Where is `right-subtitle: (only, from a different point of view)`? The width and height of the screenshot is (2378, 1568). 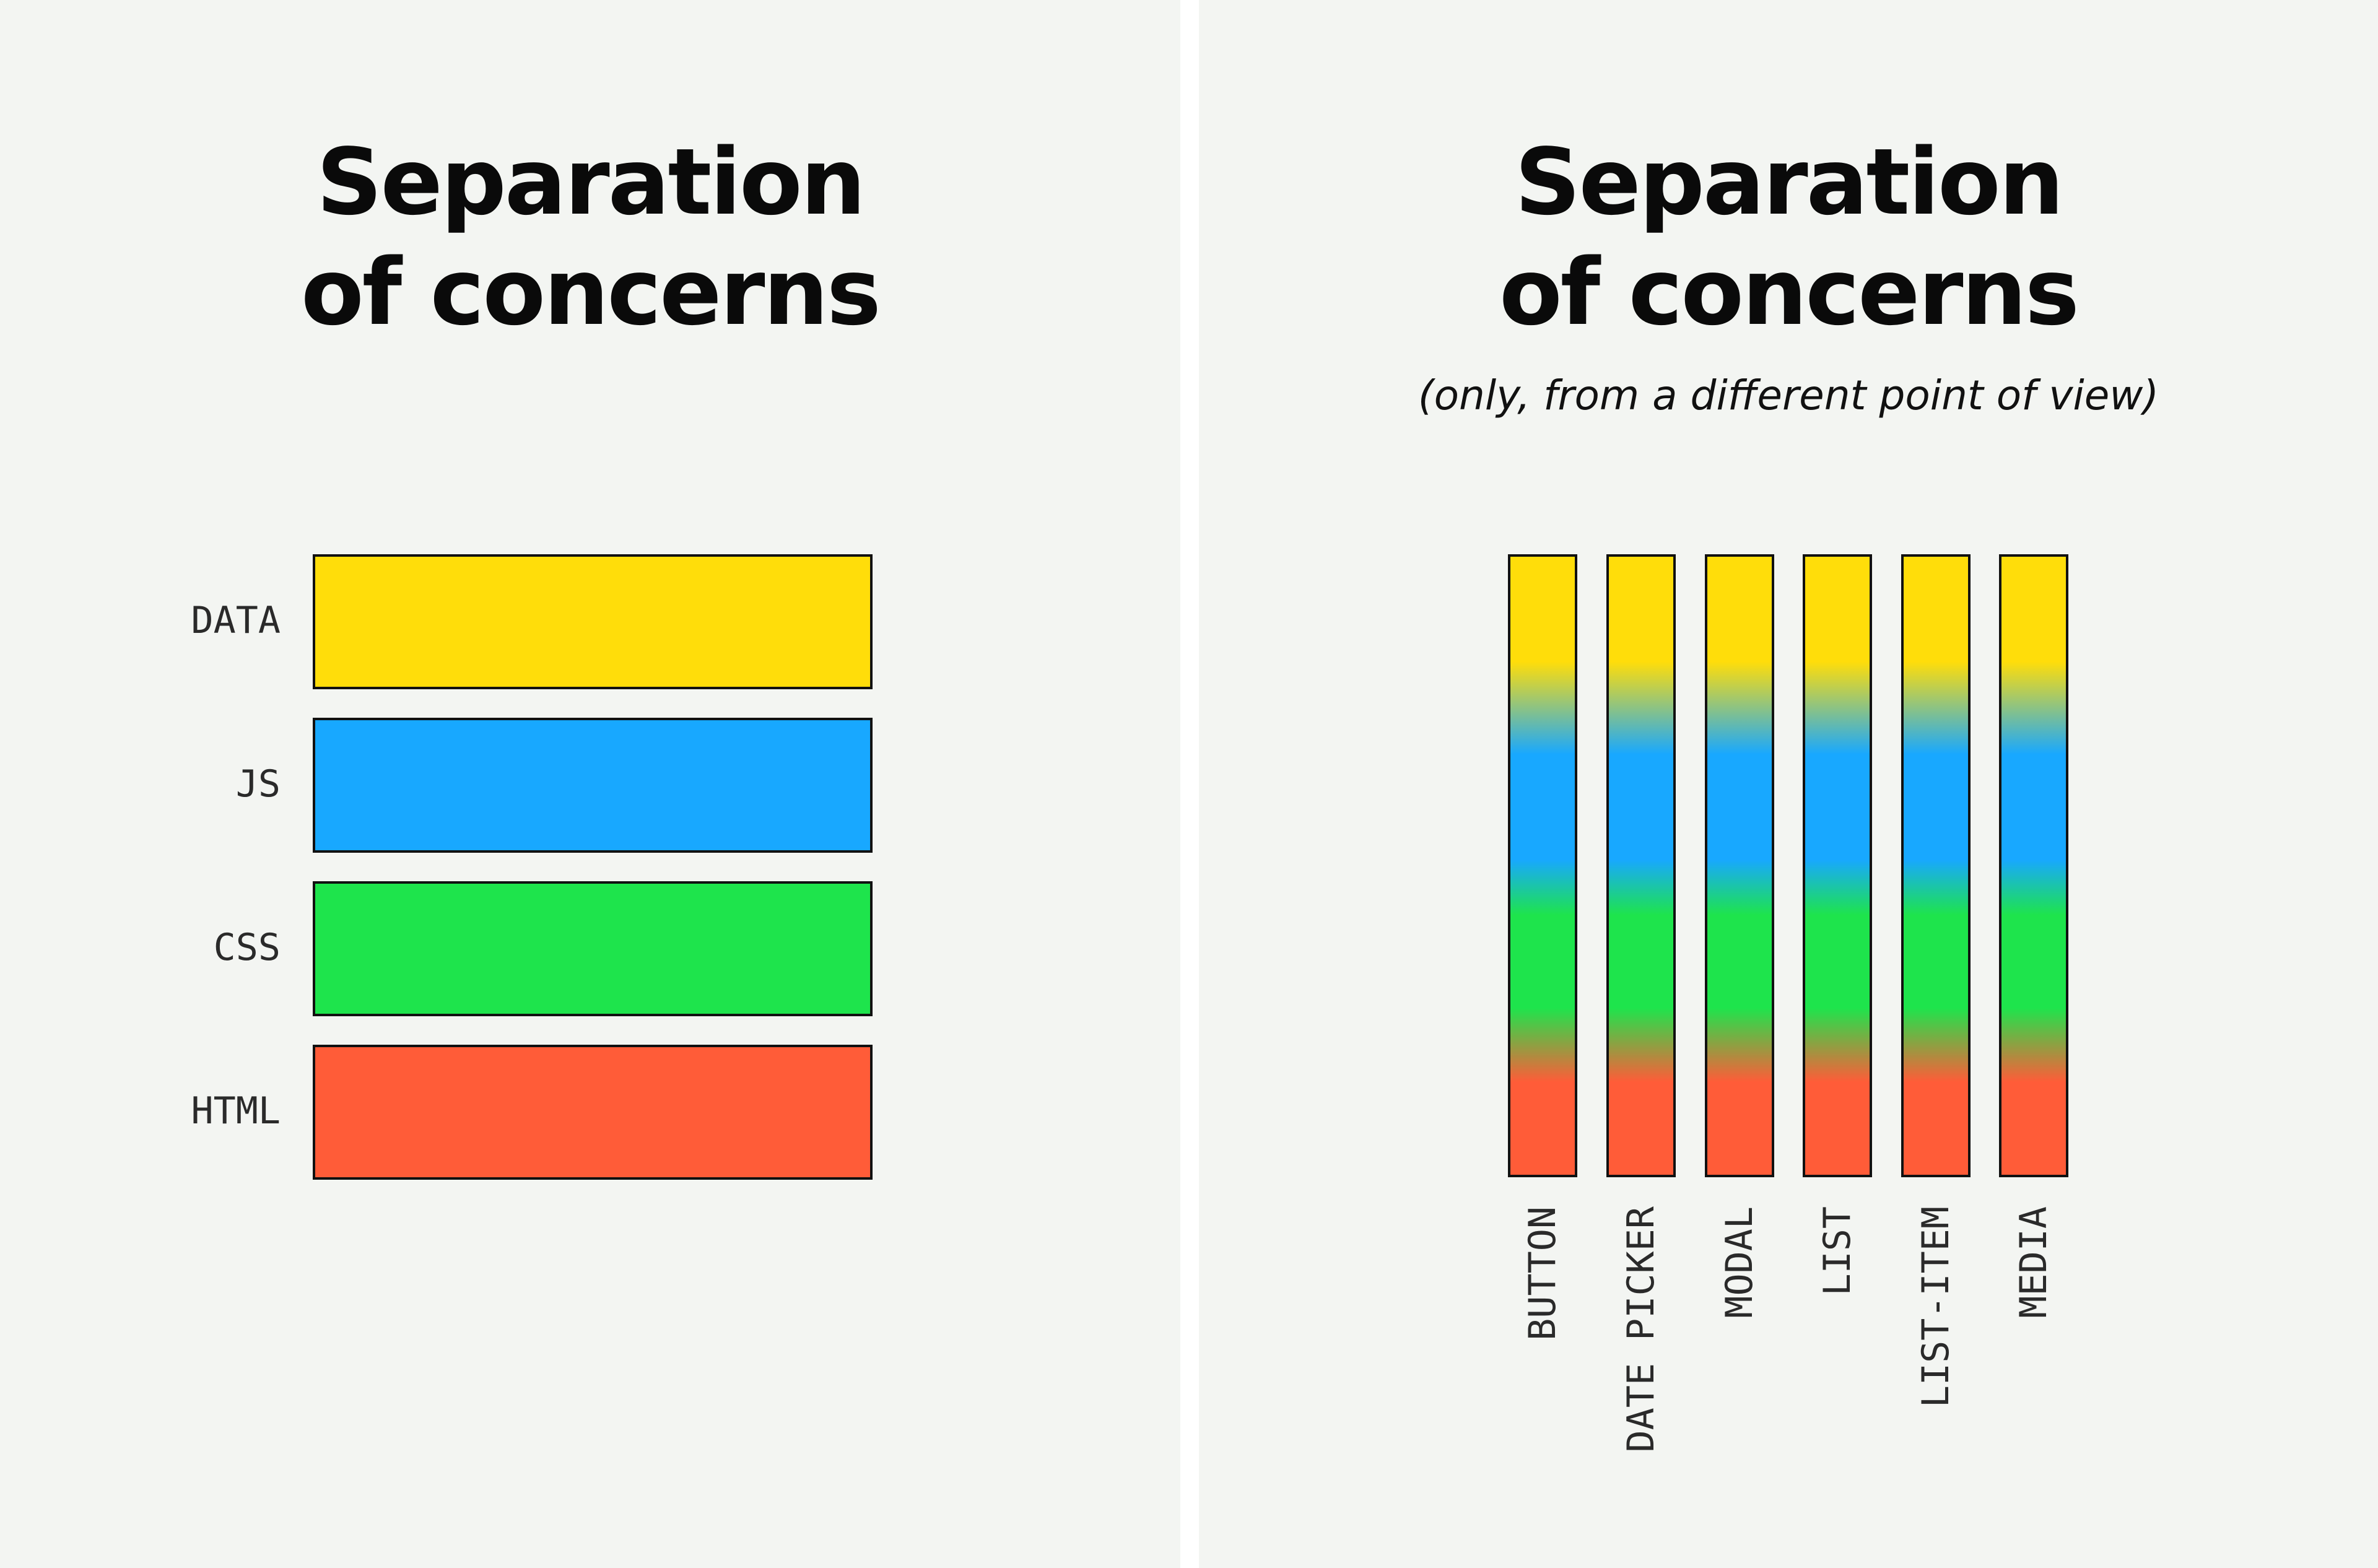
right-subtitle: (only, from a different point of view) is located at coordinates (1788, 396).